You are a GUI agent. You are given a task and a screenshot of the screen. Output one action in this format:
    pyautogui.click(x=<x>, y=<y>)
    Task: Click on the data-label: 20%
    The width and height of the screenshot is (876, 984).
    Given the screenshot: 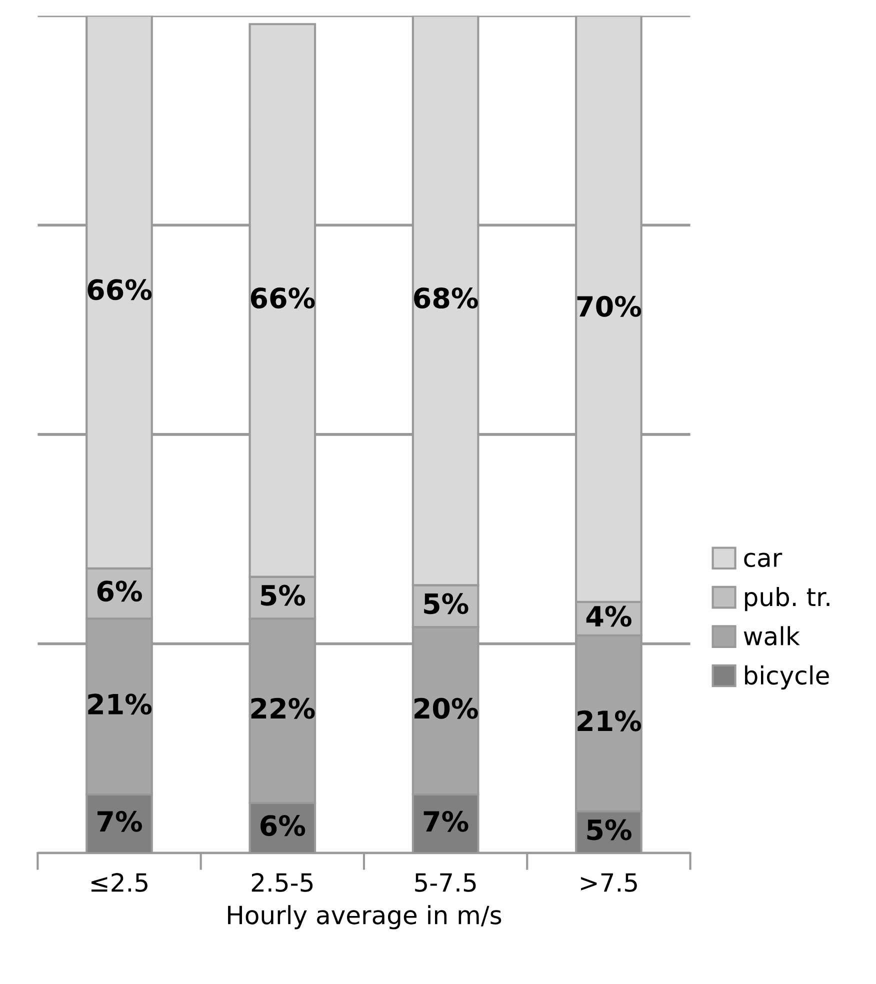 What is the action you would take?
    pyautogui.click(x=446, y=708)
    